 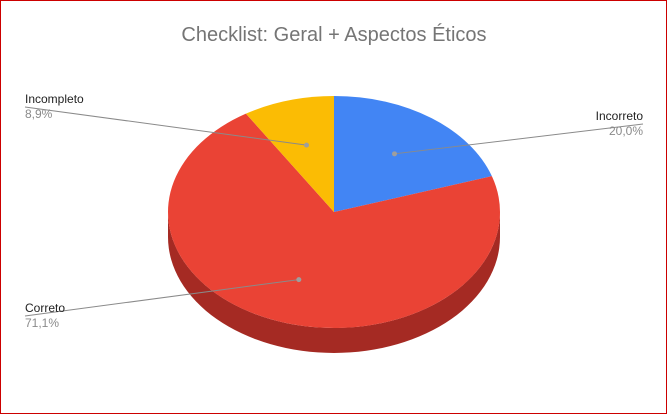 I want to click on leader-dot-correto, so click(x=299, y=280).